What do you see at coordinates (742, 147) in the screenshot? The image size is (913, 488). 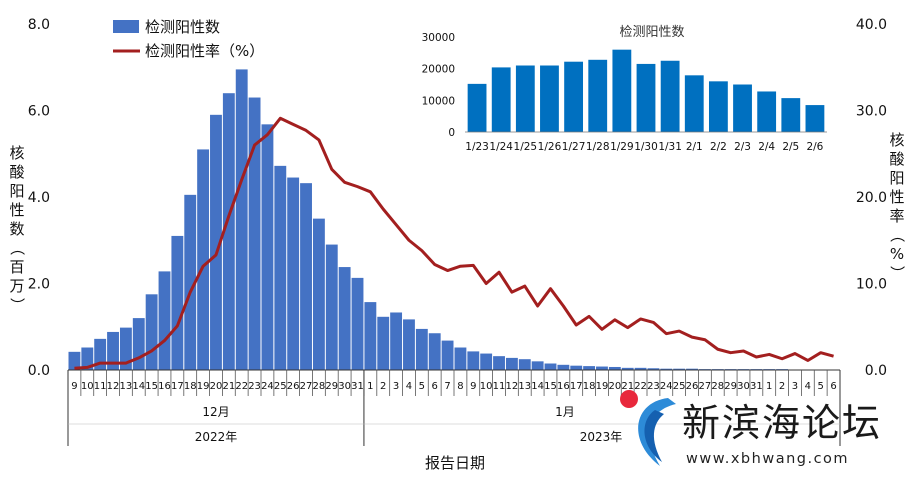 I see `inset-x-tick-11: 2/3` at bounding box center [742, 147].